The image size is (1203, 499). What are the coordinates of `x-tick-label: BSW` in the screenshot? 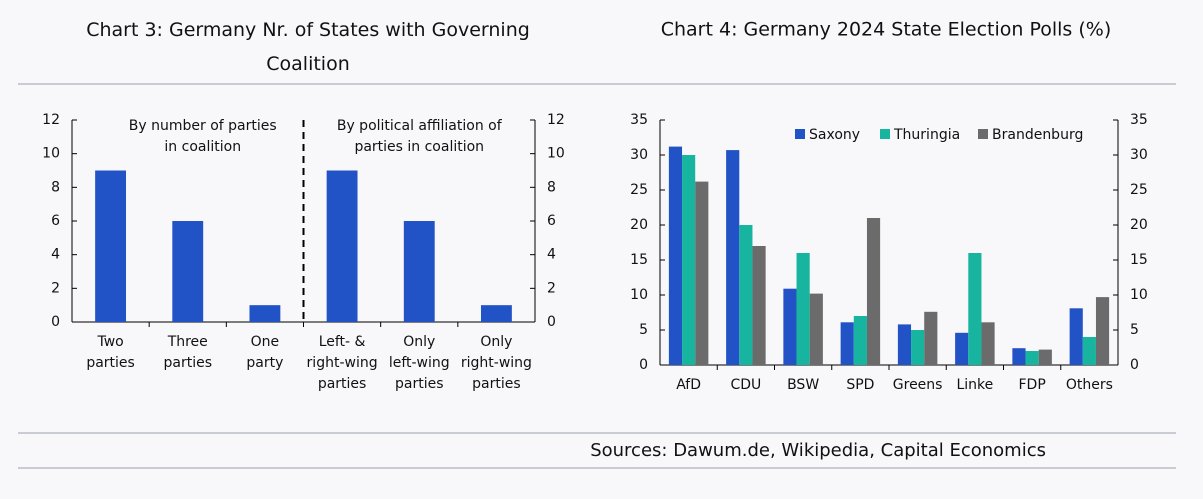 It's located at (803, 385).